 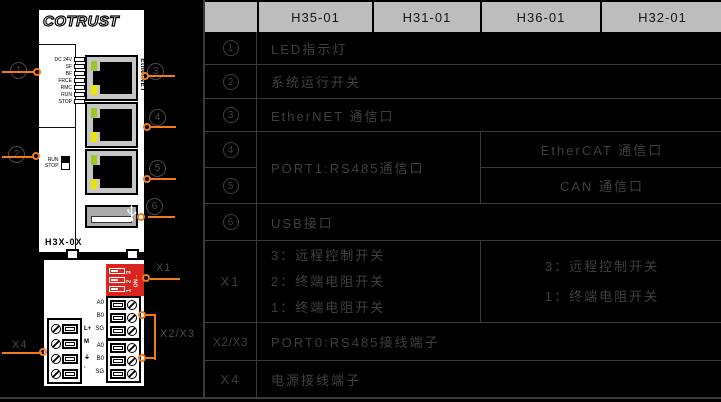 I want to click on status-led-row: DC 24V, so click(x=63, y=59).